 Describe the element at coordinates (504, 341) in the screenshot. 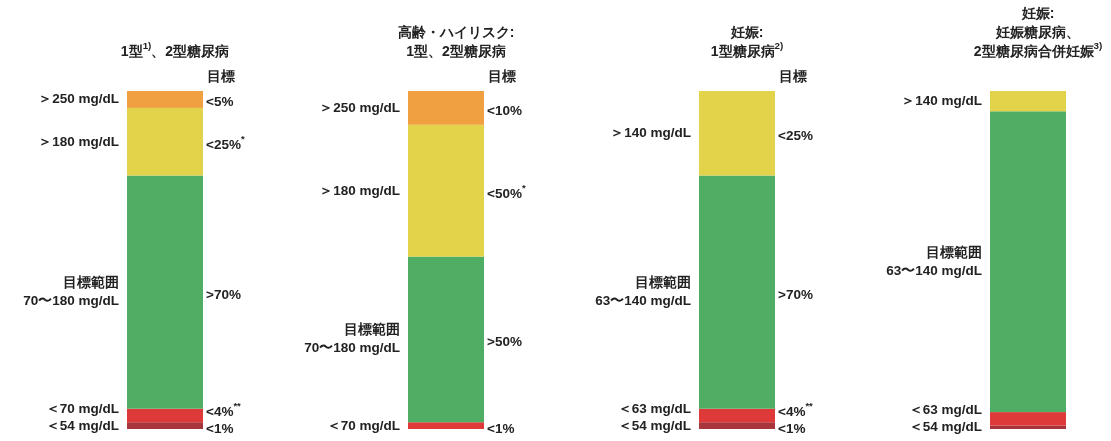

I see `text: >50%` at that location.